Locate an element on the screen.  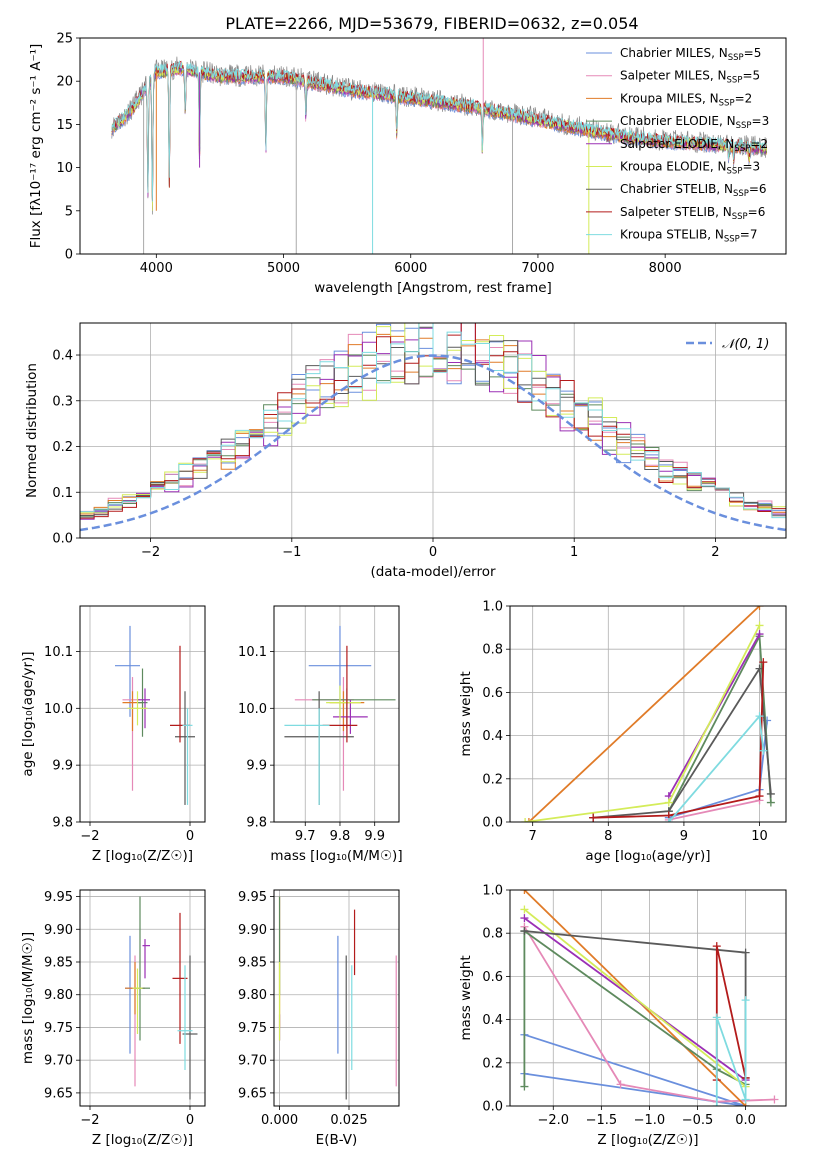
legend-entry: Salpeter STELIB, NSSP=6 is located at coordinates (692, 213).